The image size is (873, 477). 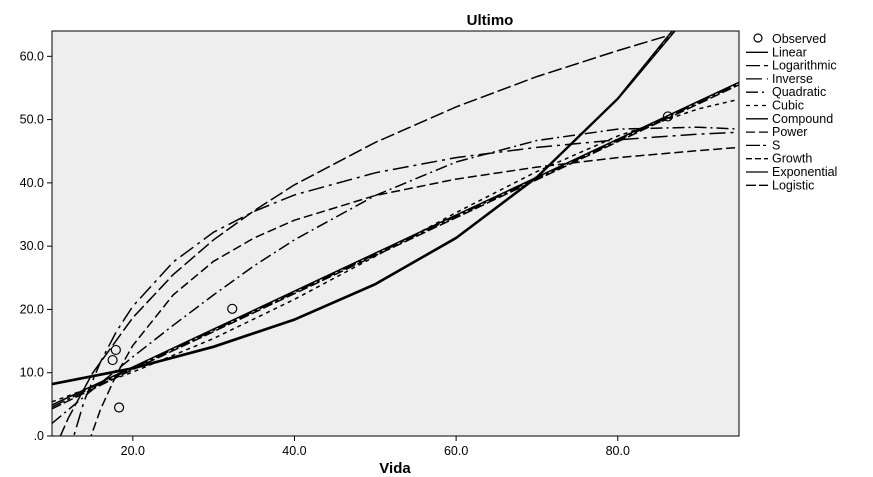 What do you see at coordinates (133, 451) in the screenshot?
I see `x-tick-label: 20.0` at bounding box center [133, 451].